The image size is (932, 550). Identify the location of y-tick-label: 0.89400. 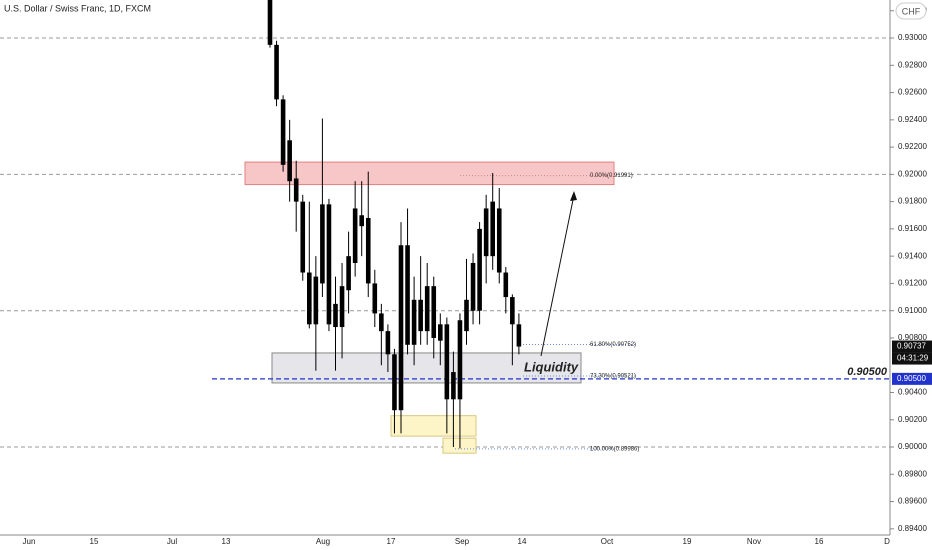
(912, 528).